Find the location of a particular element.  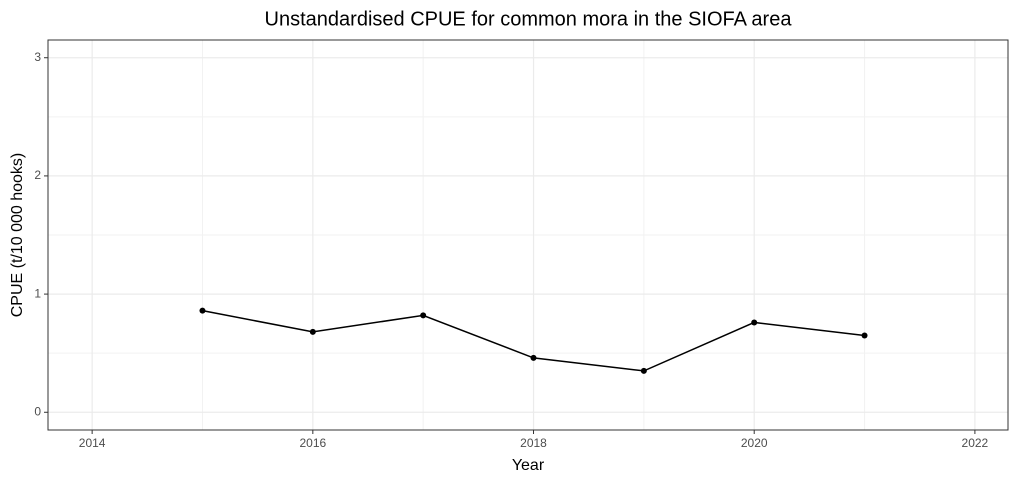

x-tick-label: 2016 is located at coordinates (312, 443).